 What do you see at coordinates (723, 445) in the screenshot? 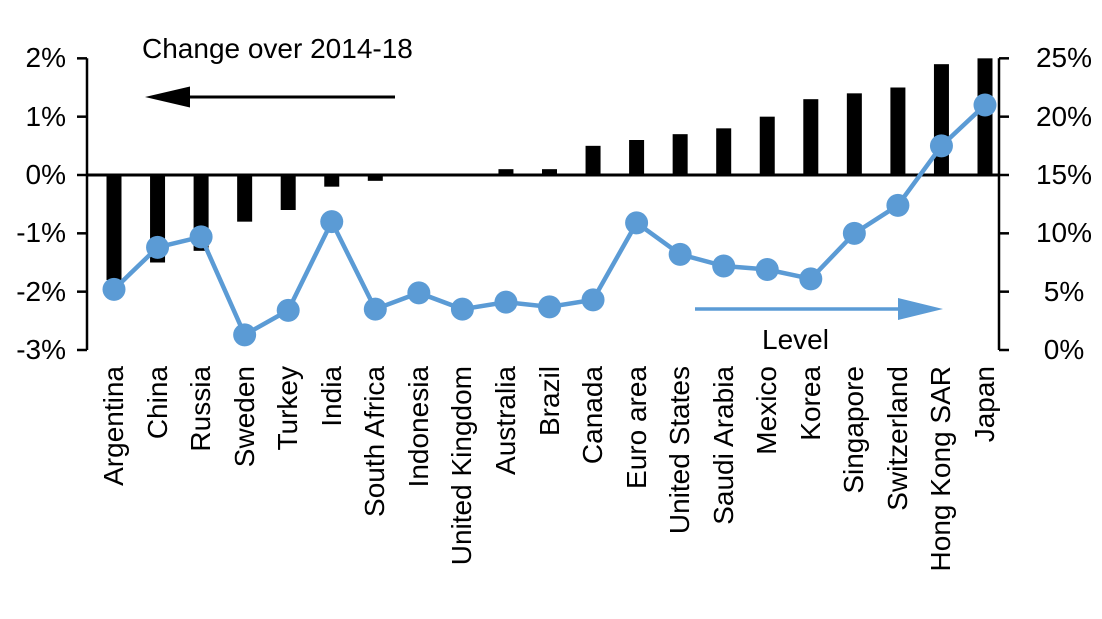
I see `x-label-saudi-arabia: Saudi Arabia` at bounding box center [723, 445].